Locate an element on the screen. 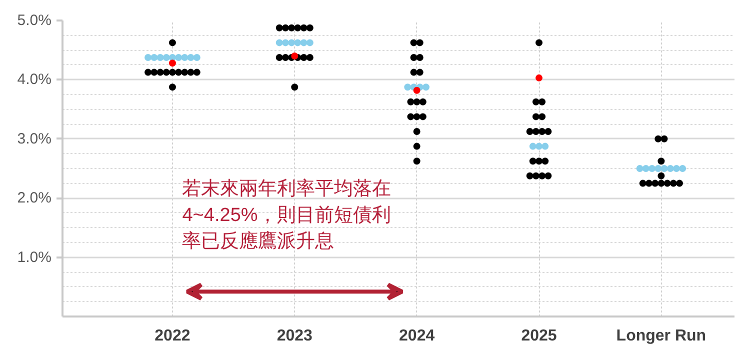  annotation: 若末來兩年利率平均落在4~4.25%，則目前短債利率已反應鷹派升息 is located at coordinates (287, 215).